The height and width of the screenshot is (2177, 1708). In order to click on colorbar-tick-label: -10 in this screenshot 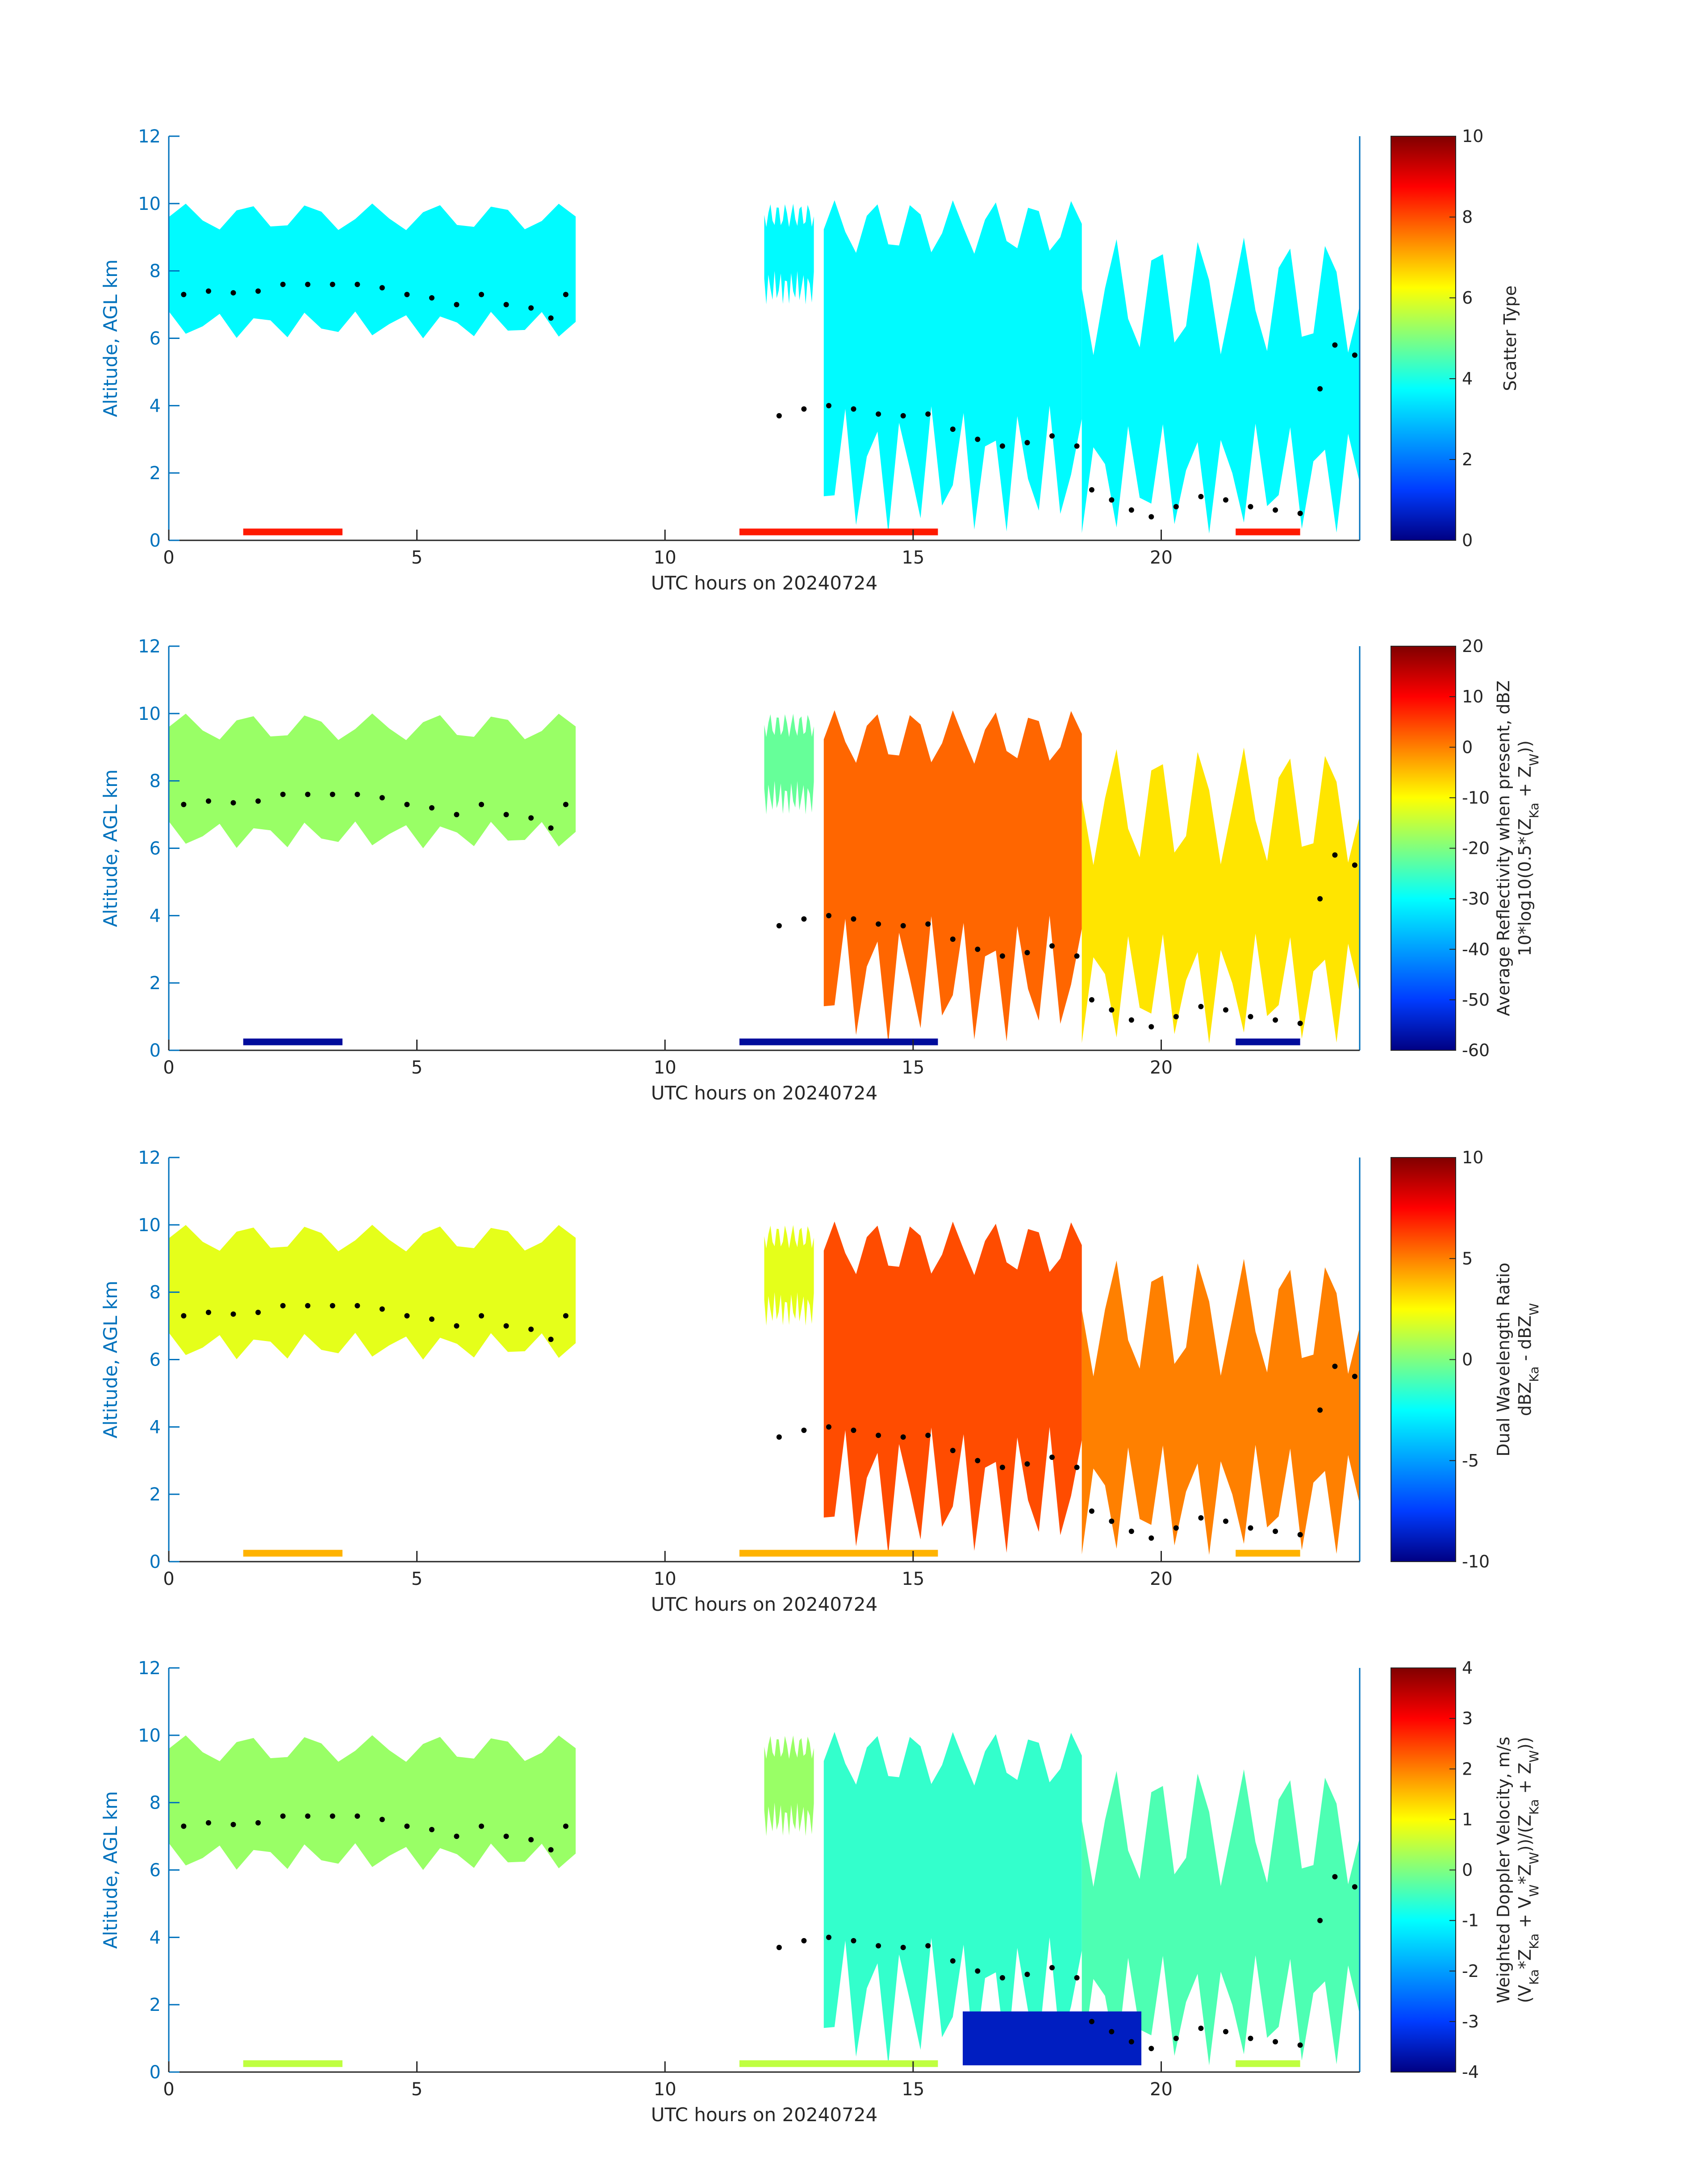, I will do `click(1476, 797)`.